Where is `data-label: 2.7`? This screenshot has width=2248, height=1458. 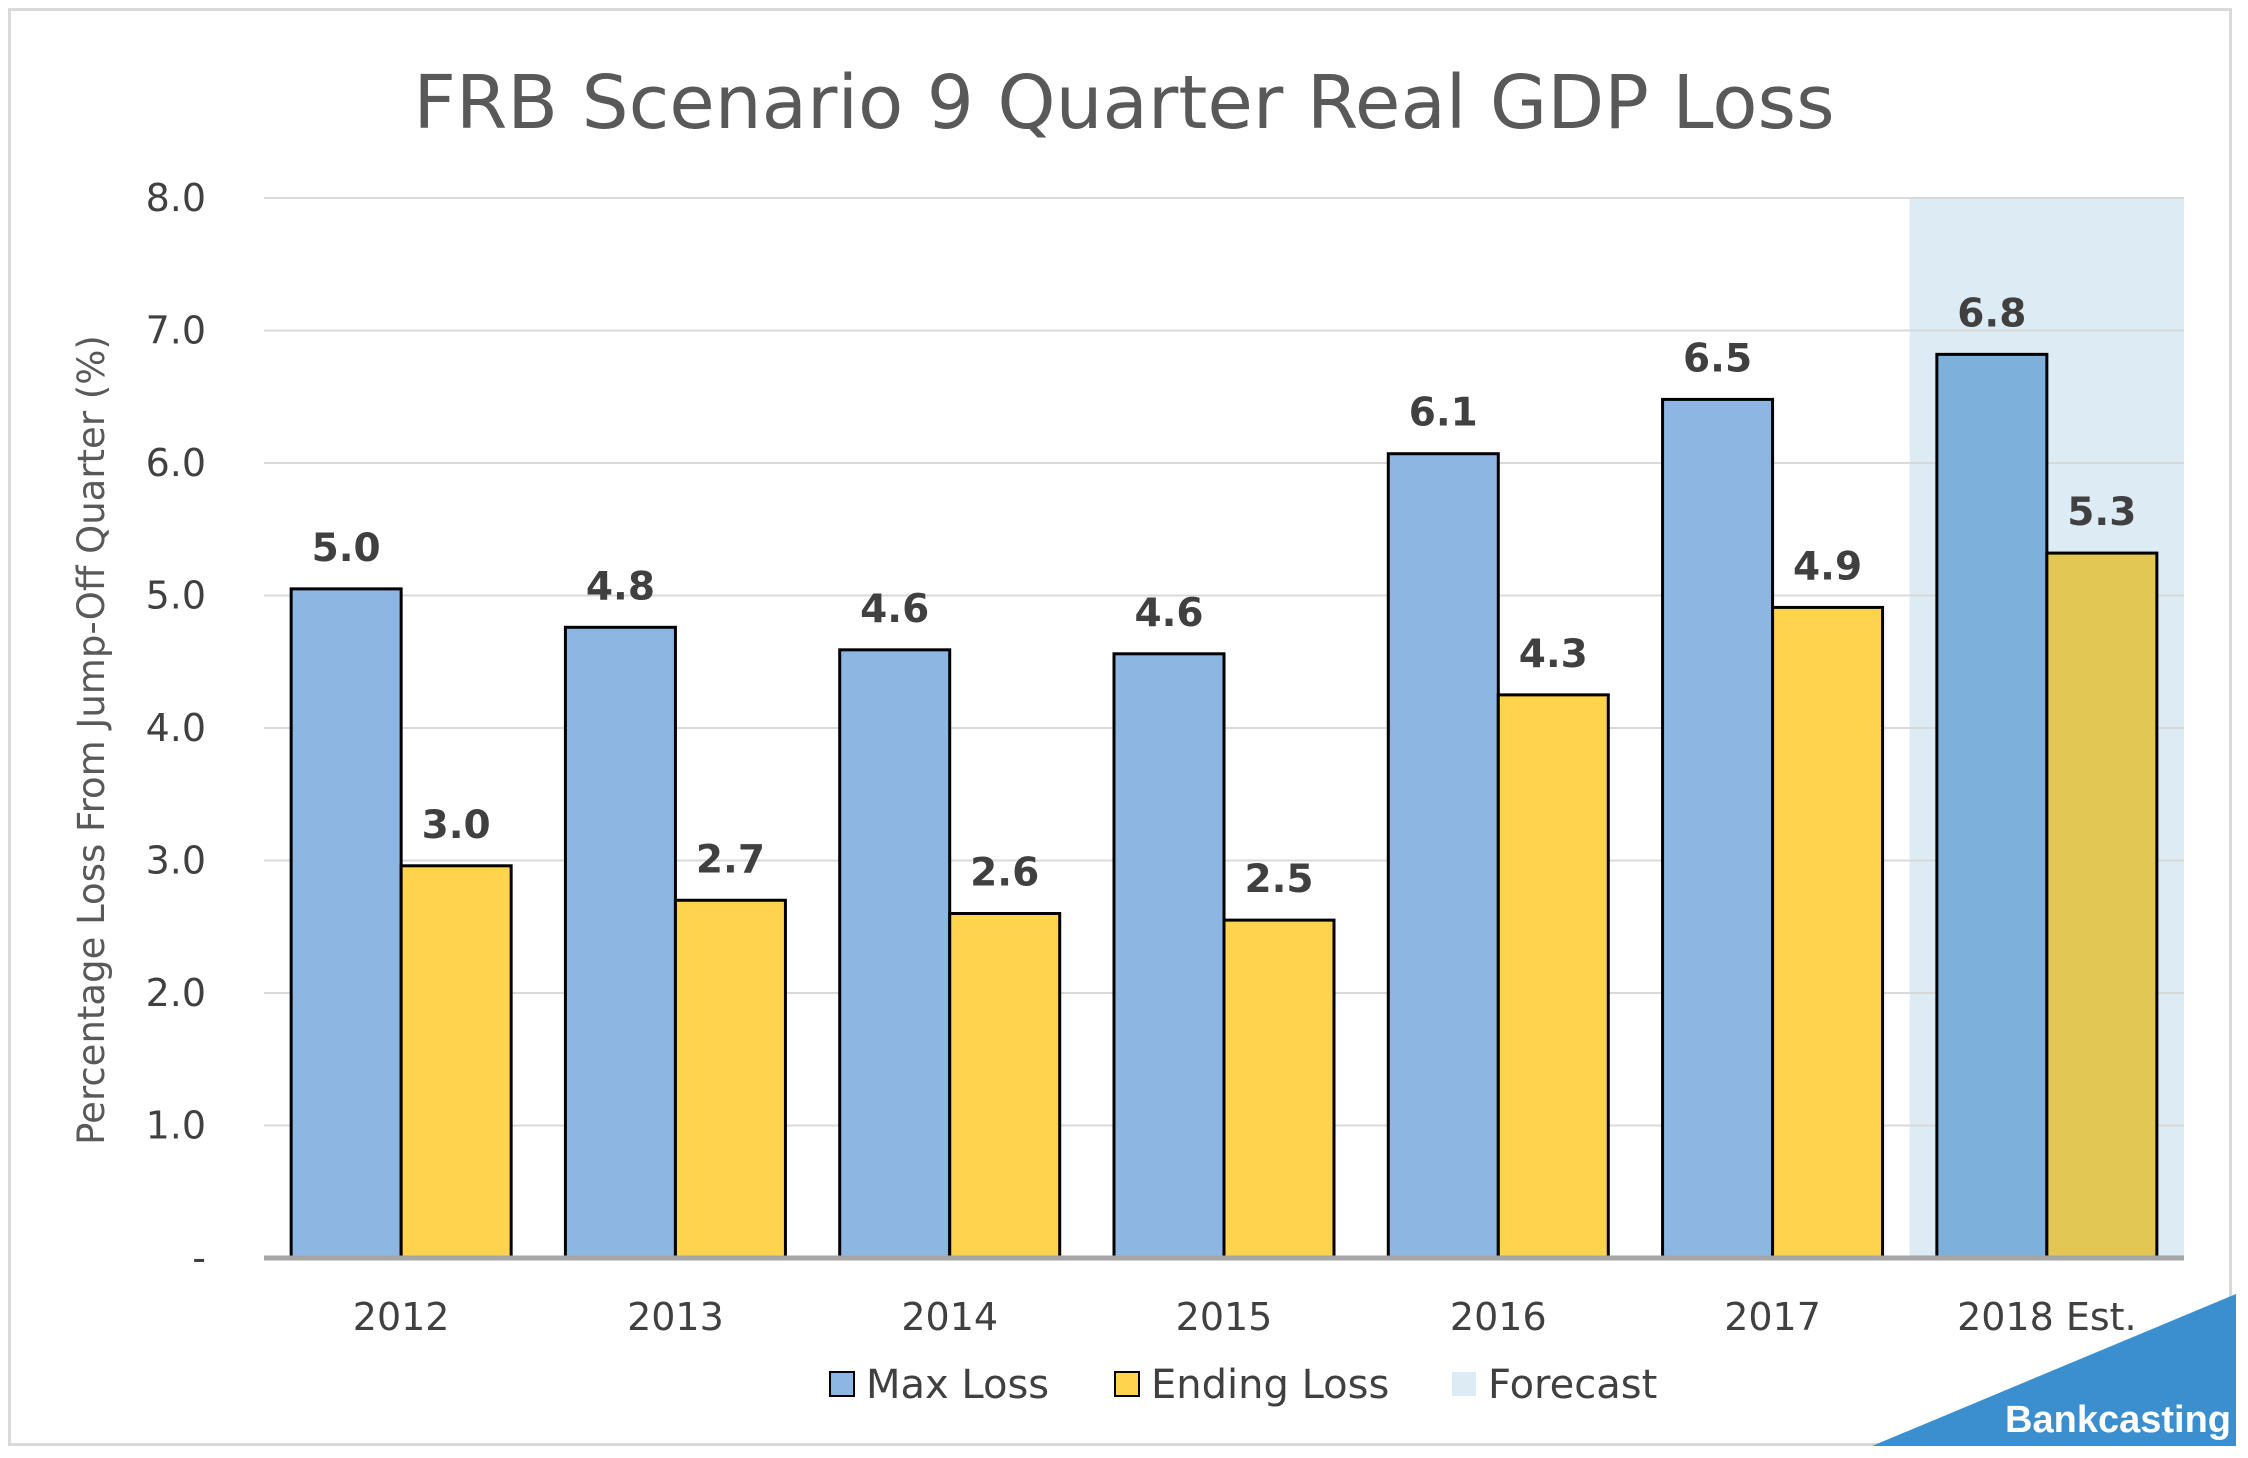 data-label: 2.7 is located at coordinates (730, 859).